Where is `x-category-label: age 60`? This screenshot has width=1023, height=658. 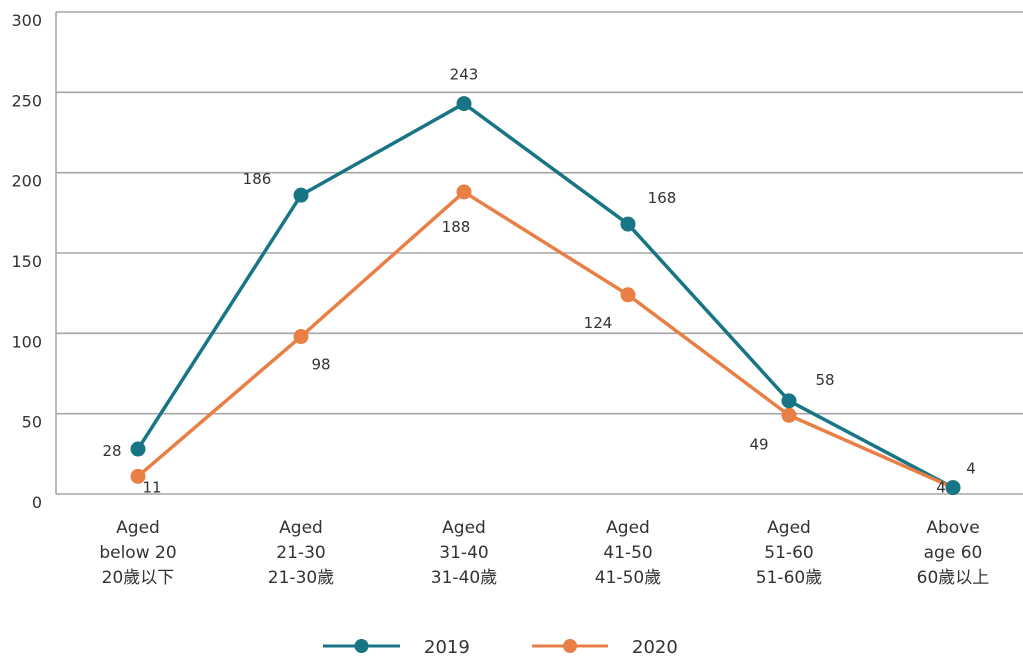
x-category-label: age 60 is located at coordinates (953, 553).